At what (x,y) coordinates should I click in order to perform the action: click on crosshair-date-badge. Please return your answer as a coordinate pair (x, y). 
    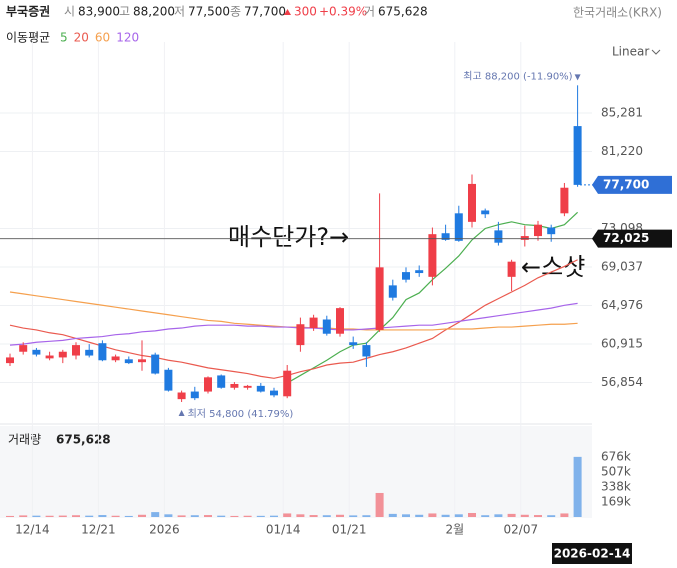
    Looking at the image, I should click on (592, 553).